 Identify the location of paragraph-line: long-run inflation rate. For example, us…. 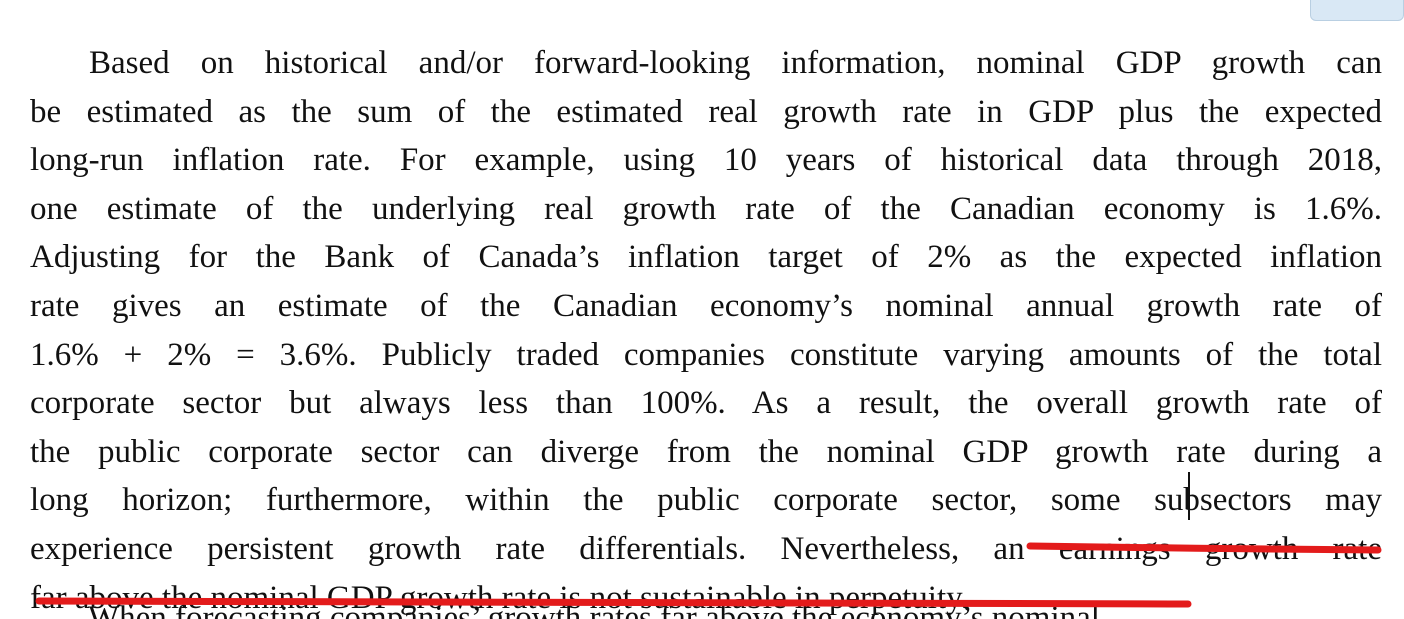
(706, 160).